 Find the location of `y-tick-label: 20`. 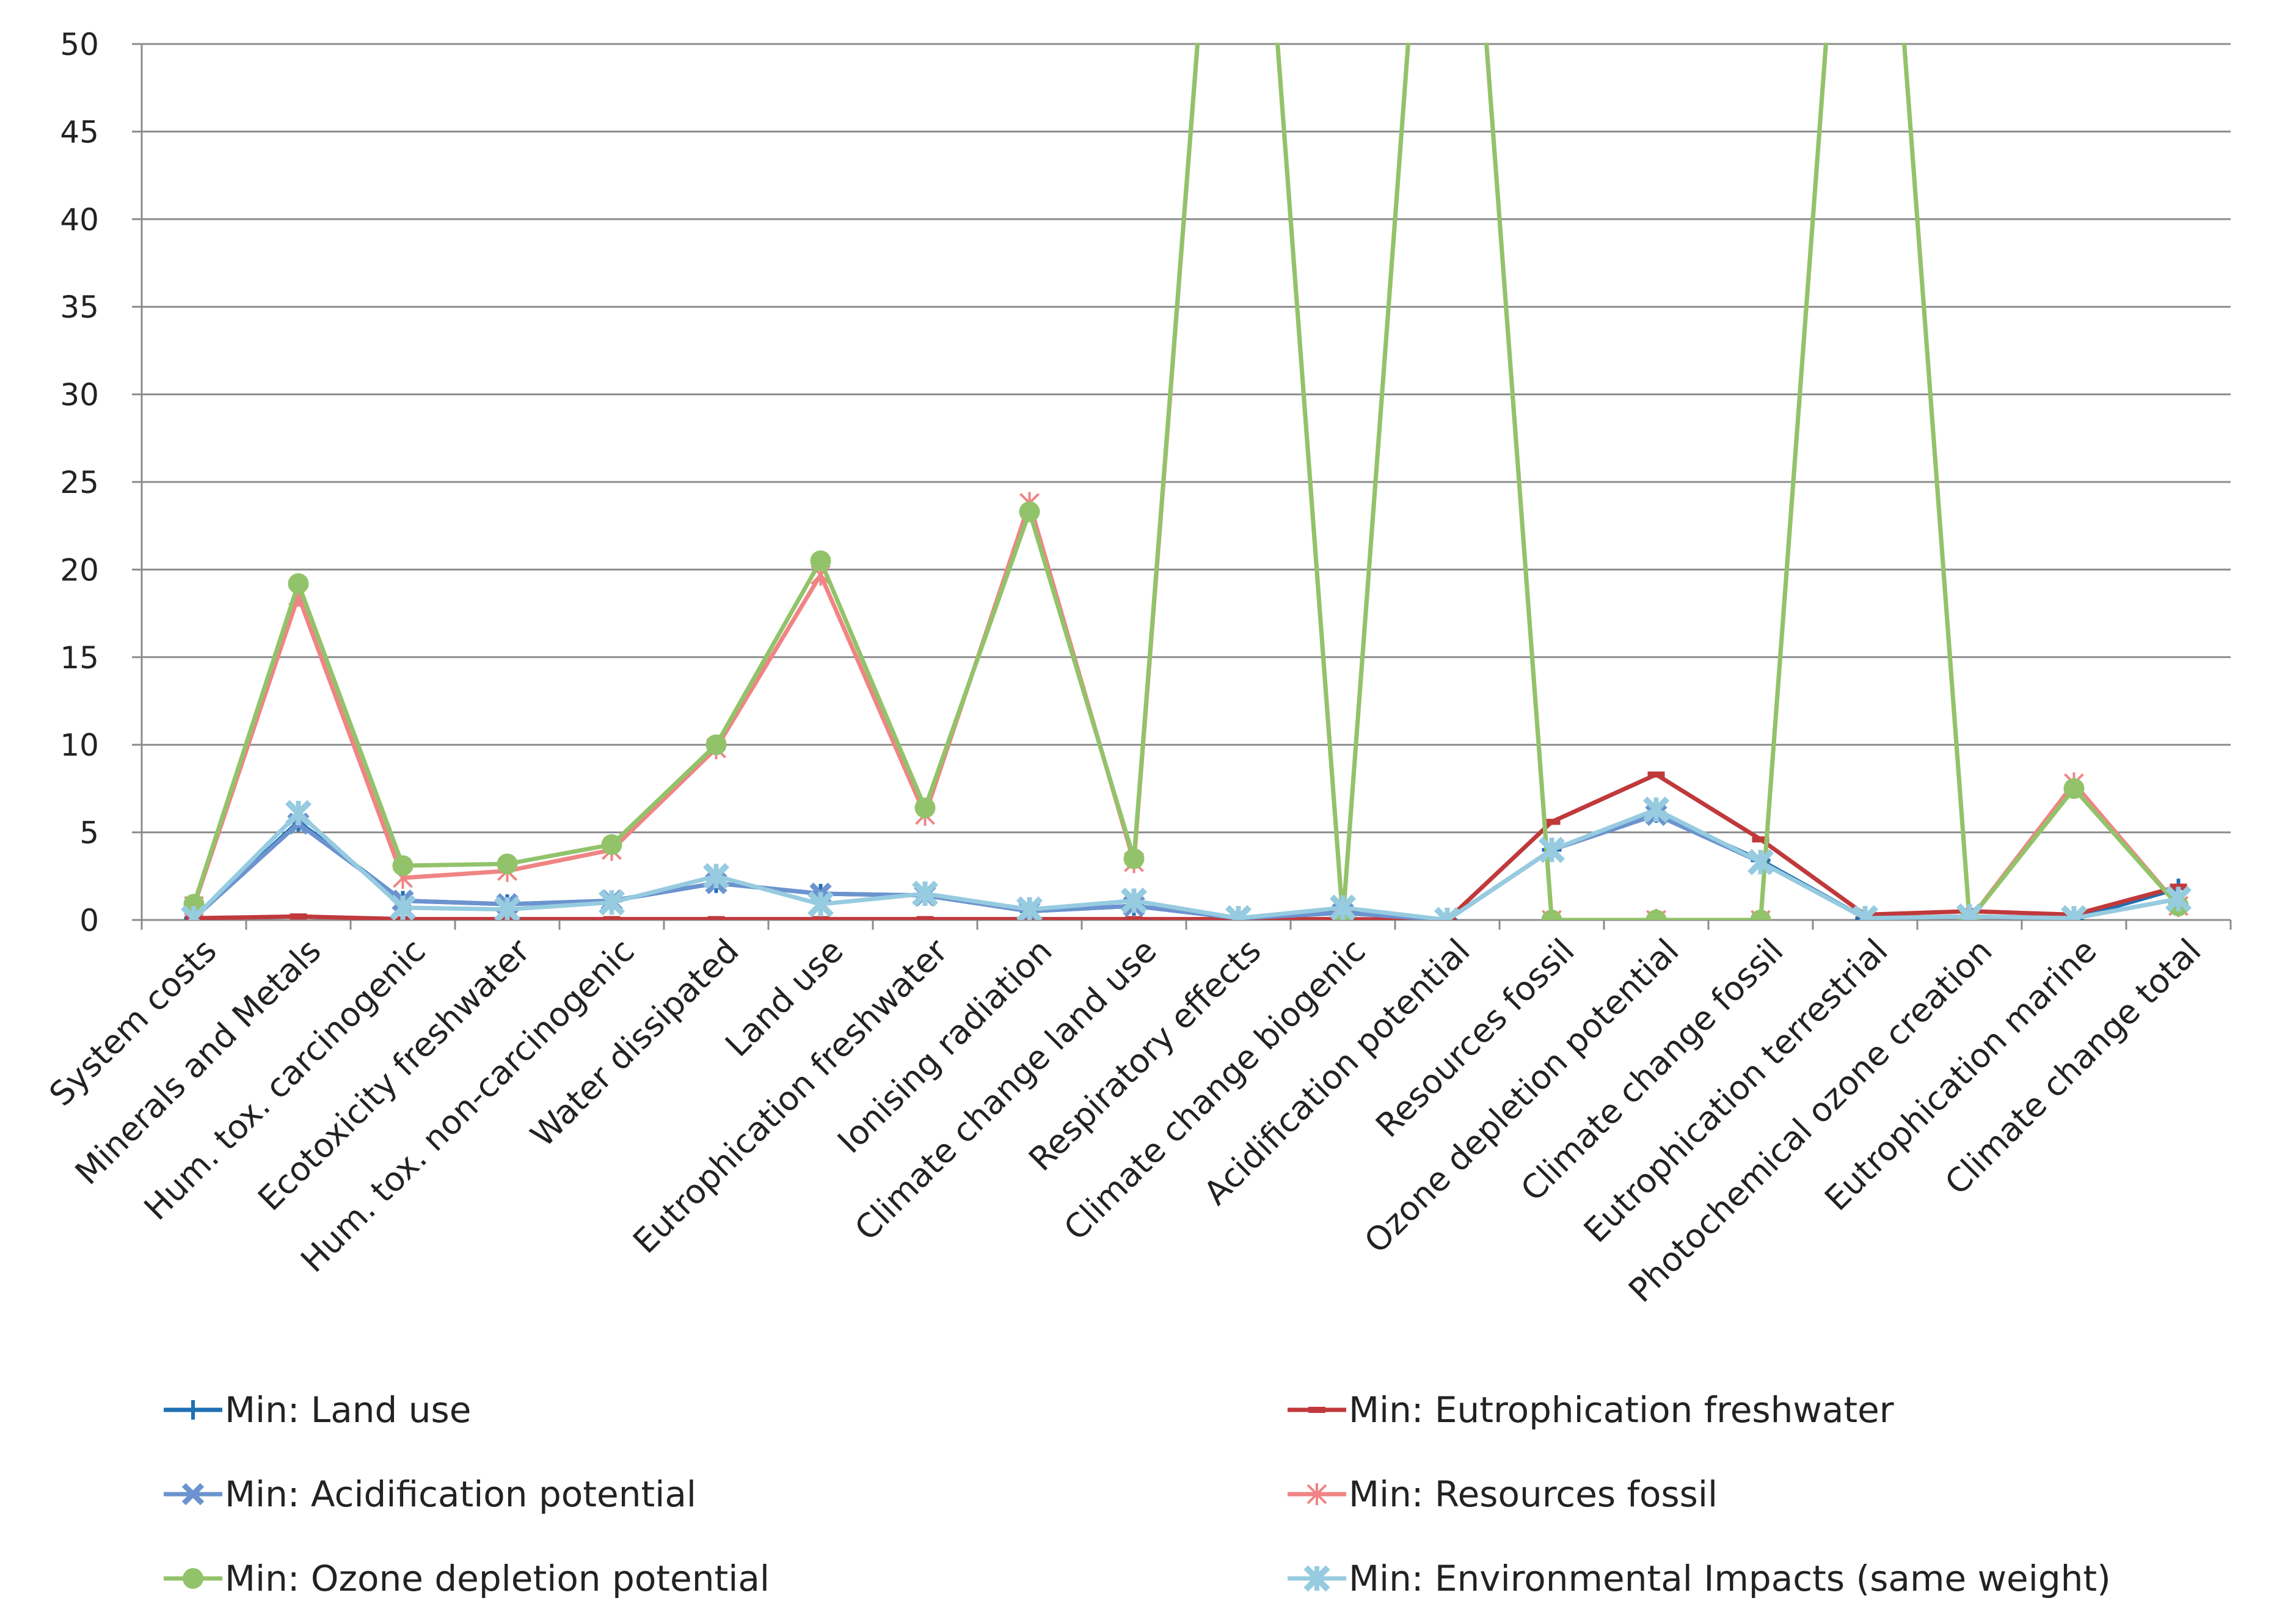

y-tick-label: 20 is located at coordinates (79, 570).